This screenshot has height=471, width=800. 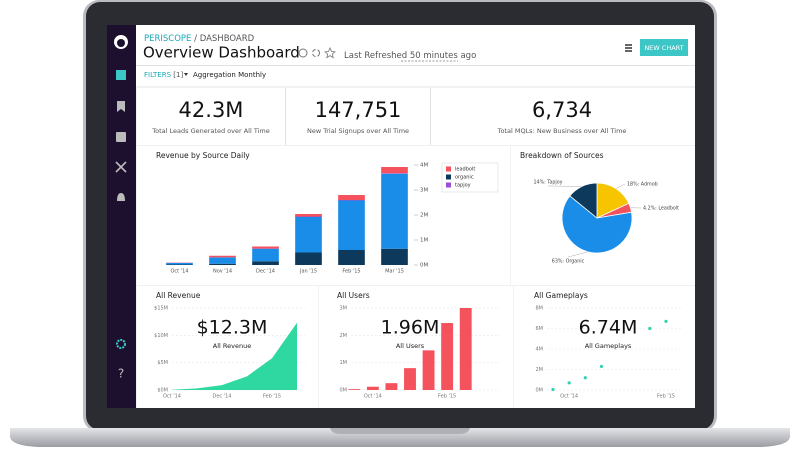 I want to click on new-chart-button, so click(x=664, y=47).